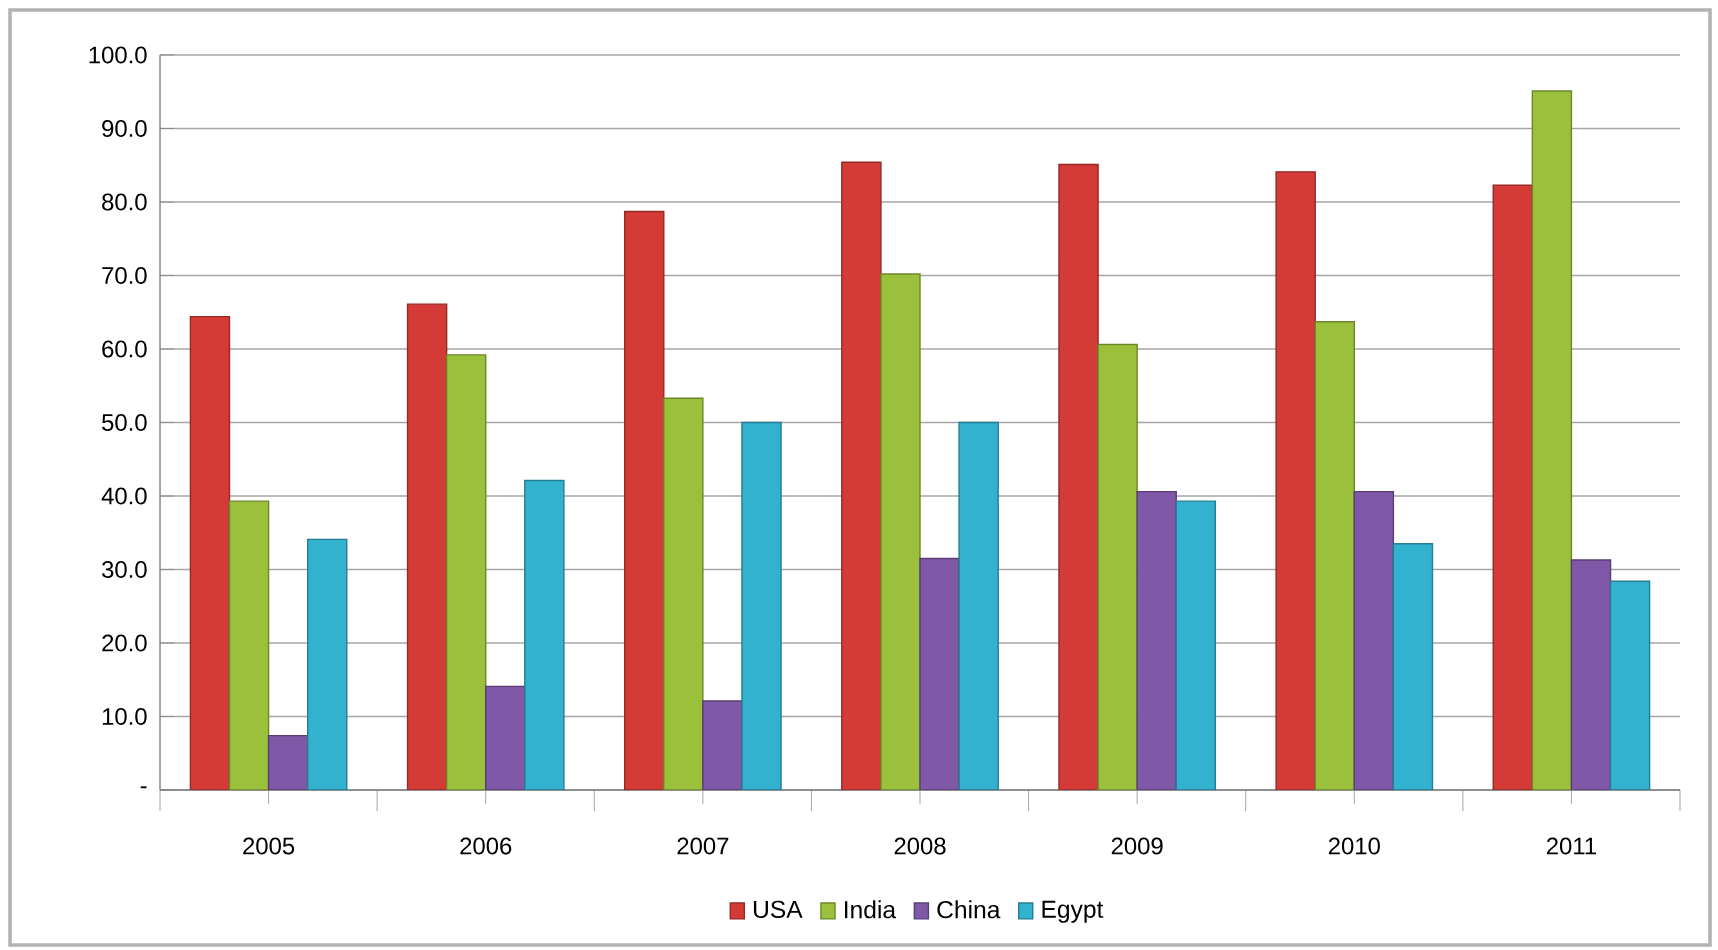 This screenshot has height=950, width=1718. Describe the element at coordinates (124, 716) in the screenshot. I see `y-tick-label: 10.0` at that location.